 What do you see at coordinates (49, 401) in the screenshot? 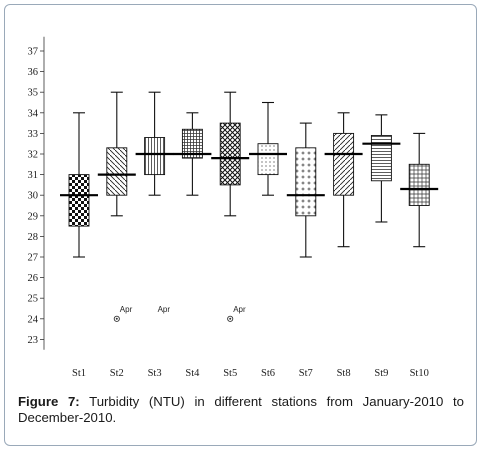
I see `caption-label: Figure 7:` at bounding box center [49, 401].